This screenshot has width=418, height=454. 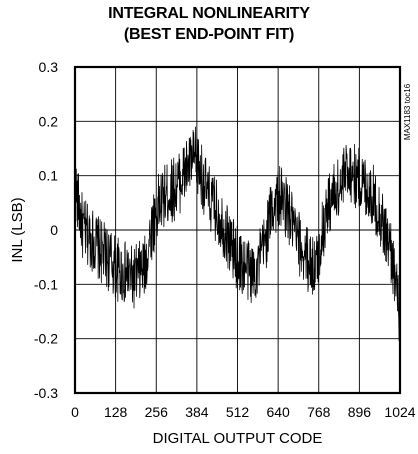 I want to click on y-tick-label: 0.1, so click(x=49, y=176).